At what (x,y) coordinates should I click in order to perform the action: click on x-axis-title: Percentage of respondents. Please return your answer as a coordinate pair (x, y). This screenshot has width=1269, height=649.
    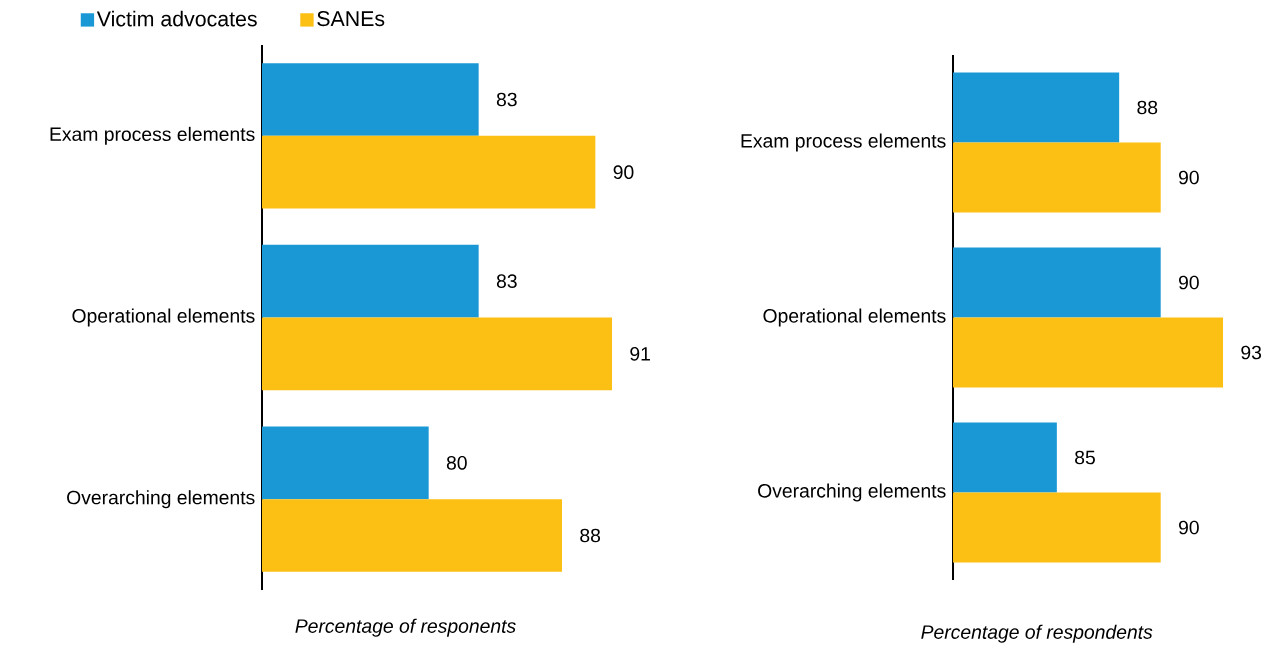
    Looking at the image, I should click on (1037, 633).